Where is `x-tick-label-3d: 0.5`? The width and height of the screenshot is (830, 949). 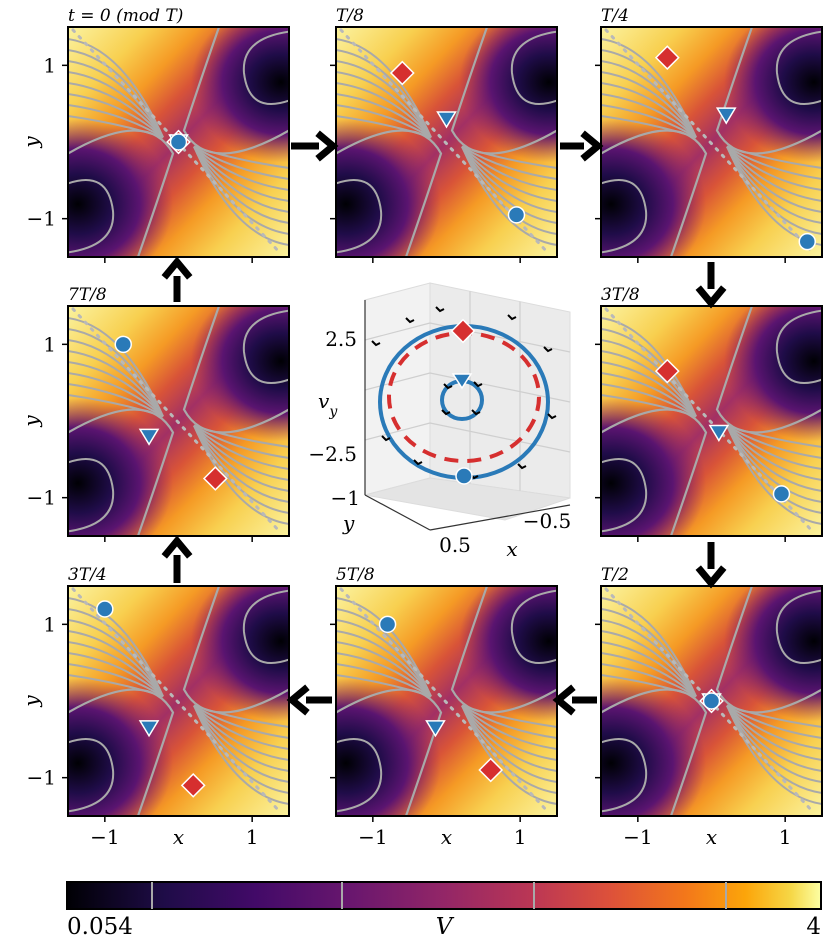 x-tick-label-3d: 0.5 is located at coordinates (455, 545).